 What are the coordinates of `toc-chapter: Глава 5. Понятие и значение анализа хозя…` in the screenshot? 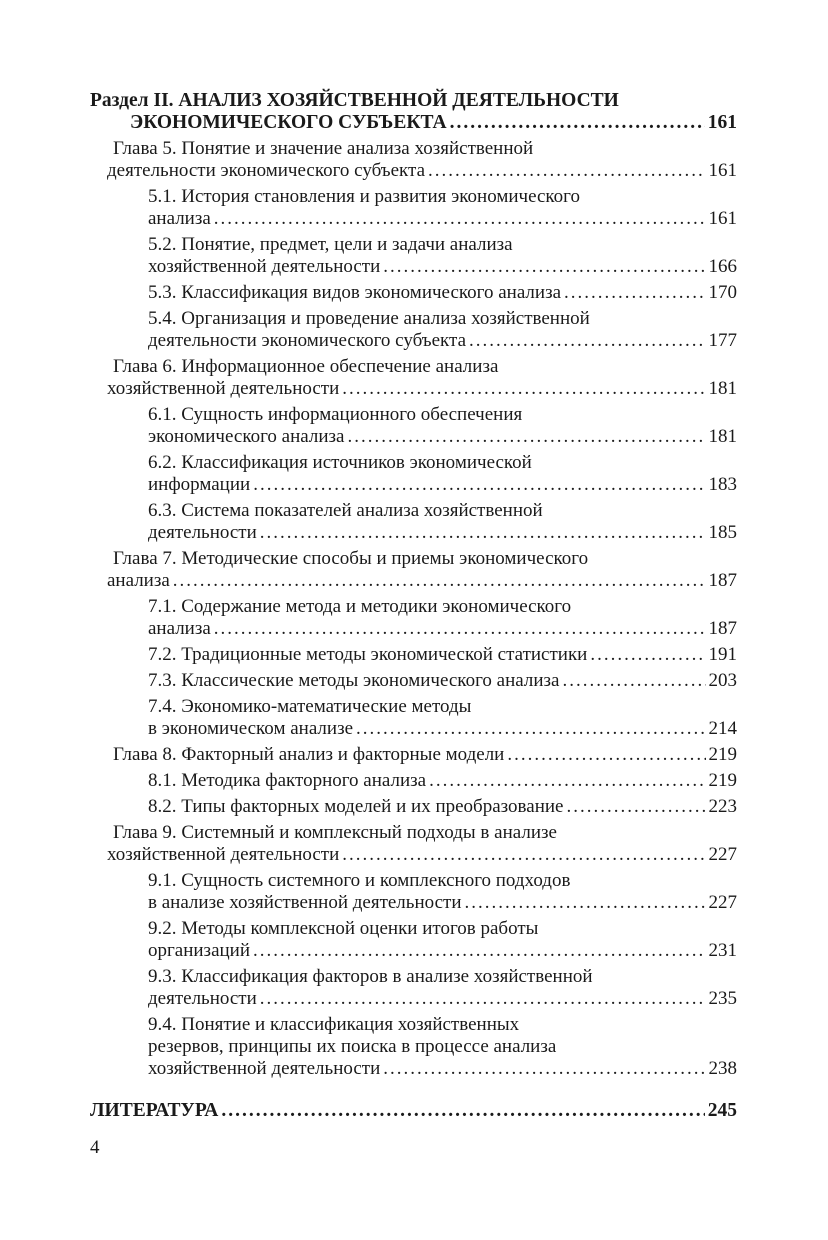 It's located at (413, 160).